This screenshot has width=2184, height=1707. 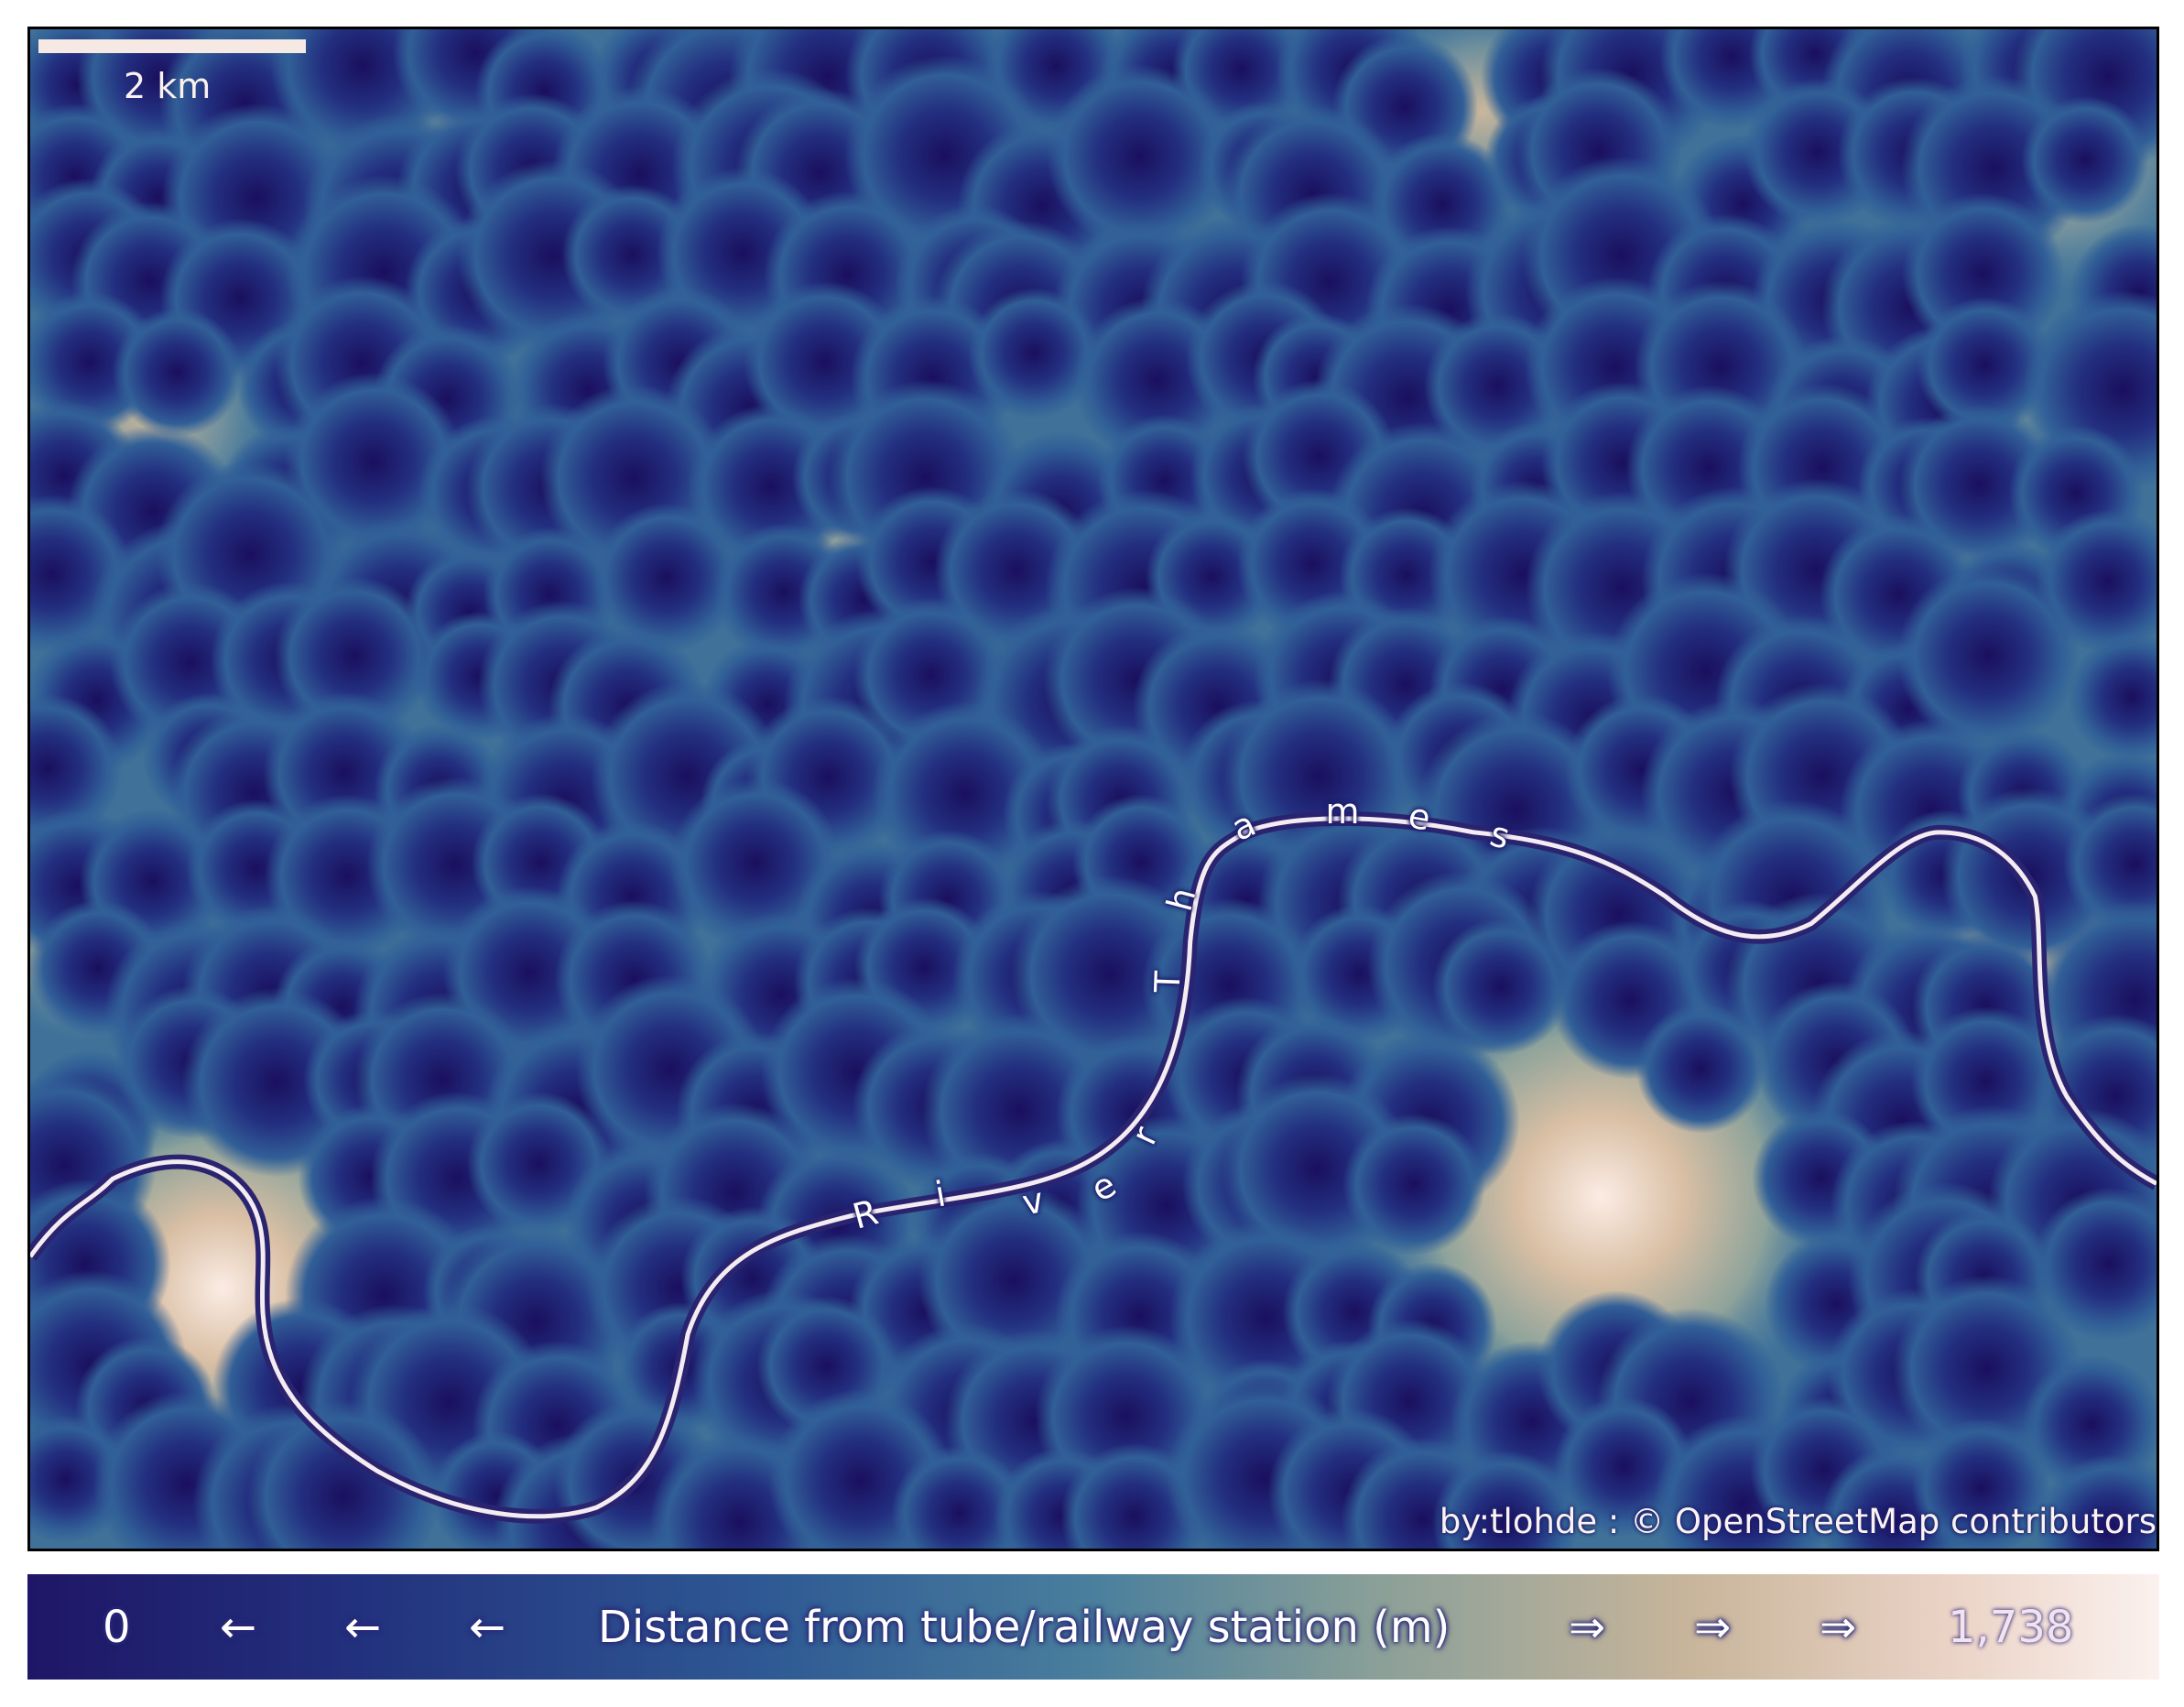 What do you see at coordinates (168, 86) in the screenshot?
I see `scale-bar-label: 2 km` at bounding box center [168, 86].